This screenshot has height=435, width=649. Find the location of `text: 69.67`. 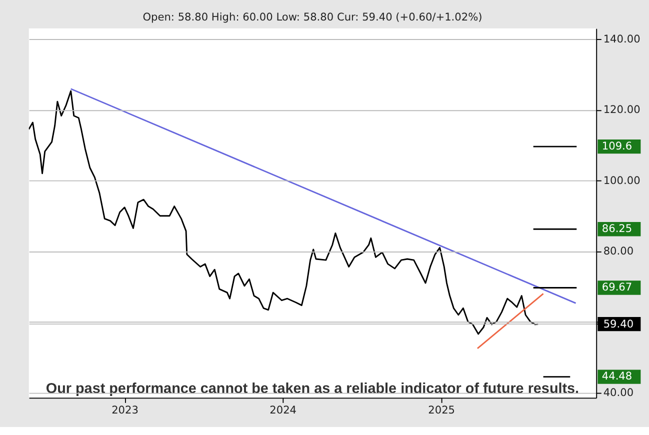

text: 69.67 is located at coordinates (617, 288).